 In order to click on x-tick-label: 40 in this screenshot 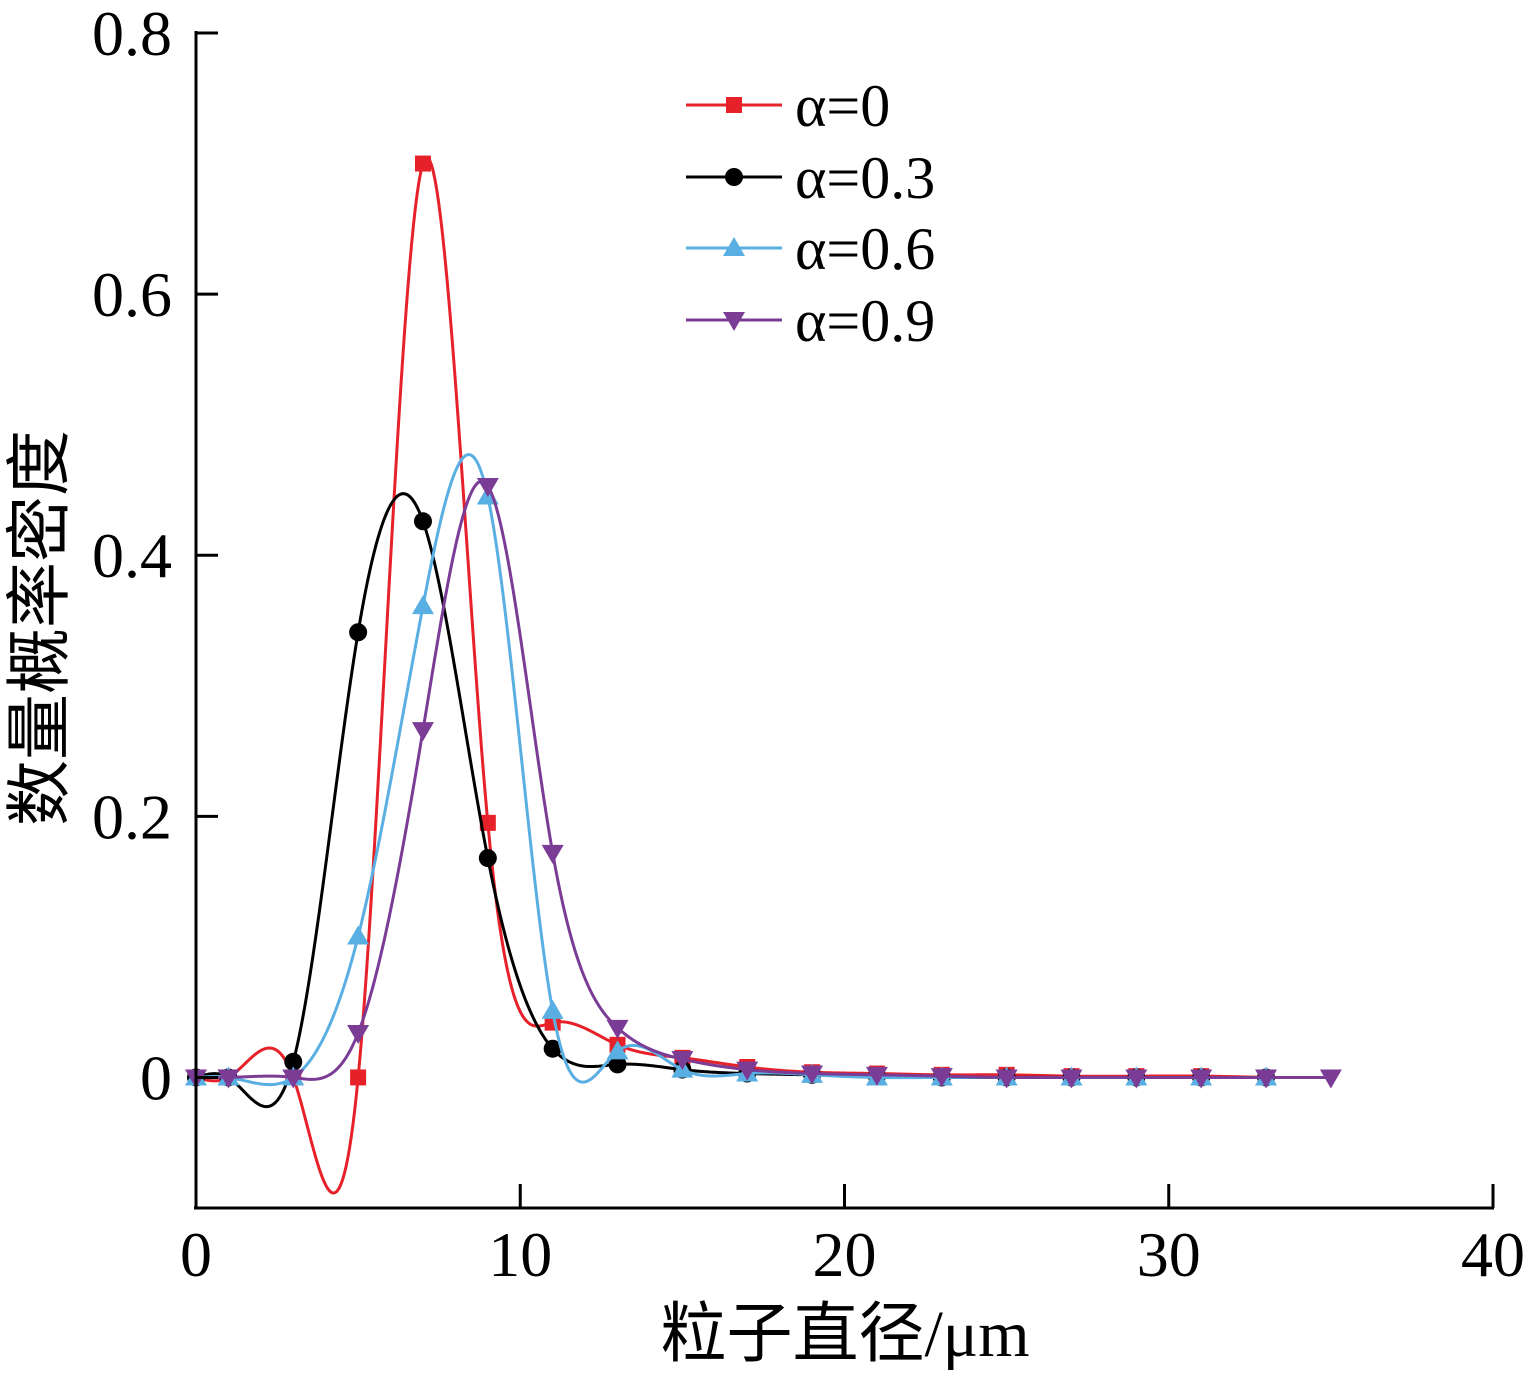, I will do `click(1493, 1254)`.